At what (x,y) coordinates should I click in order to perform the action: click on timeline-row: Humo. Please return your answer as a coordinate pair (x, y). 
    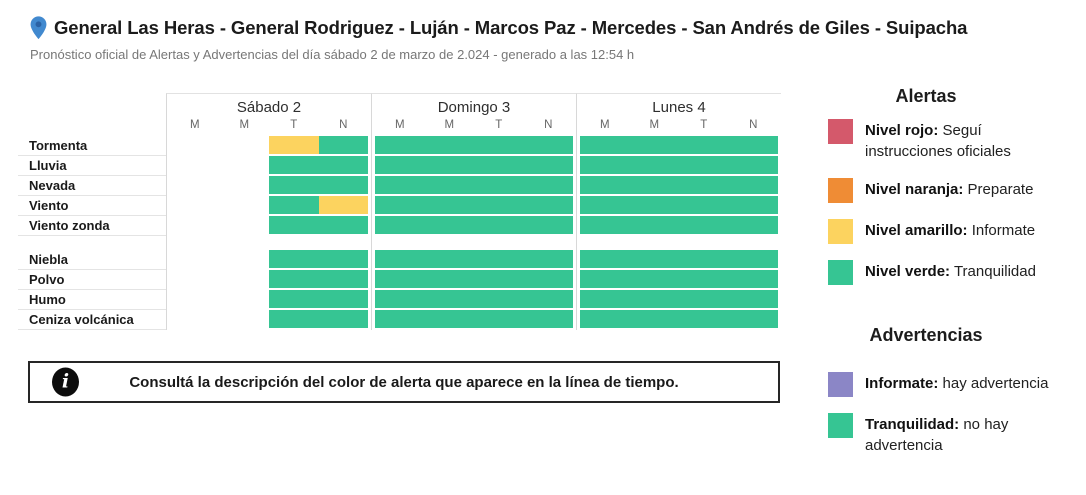
    Looking at the image, I should click on (390, 300).